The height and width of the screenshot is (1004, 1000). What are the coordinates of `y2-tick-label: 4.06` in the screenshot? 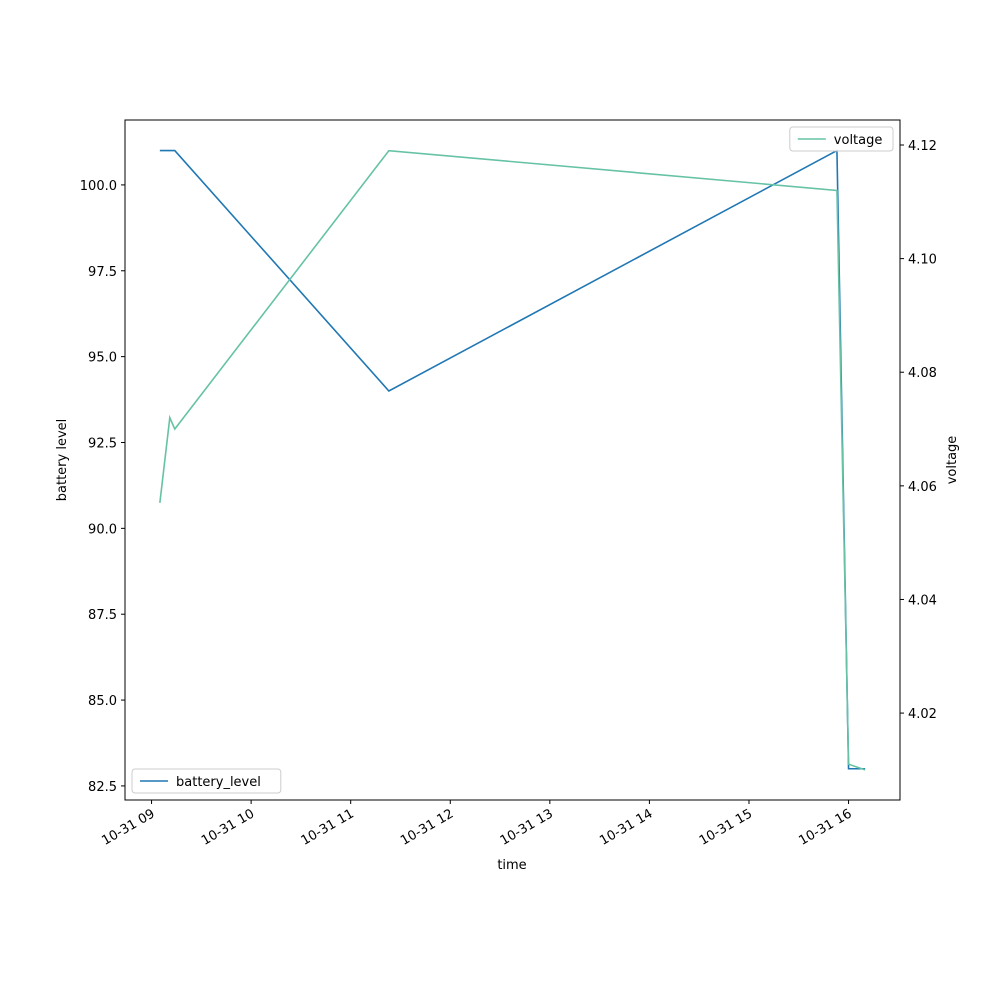 It's located at (922, 487).